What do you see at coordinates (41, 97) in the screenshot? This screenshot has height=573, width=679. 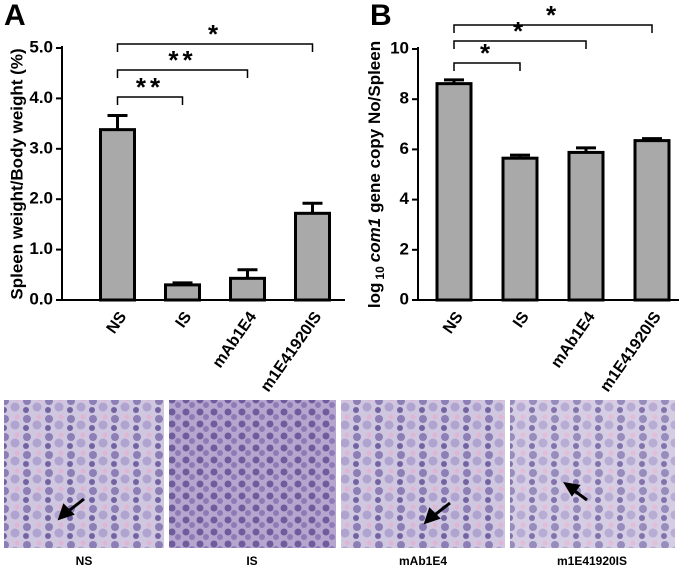 I see `y-tick-label: 4.0` at bounding box center [41, 97].